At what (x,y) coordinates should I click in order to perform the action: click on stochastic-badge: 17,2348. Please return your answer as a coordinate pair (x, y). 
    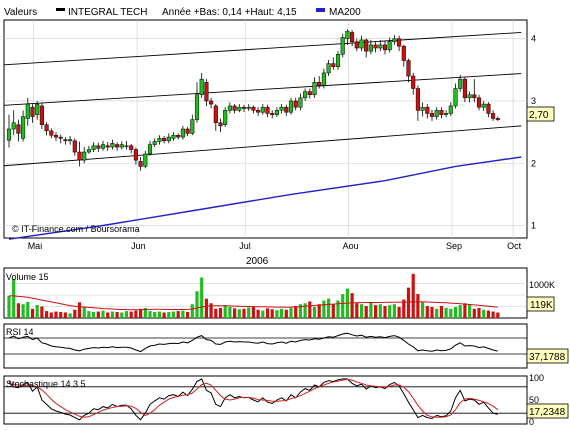
    Looking at the image, I should click on (547, 412).